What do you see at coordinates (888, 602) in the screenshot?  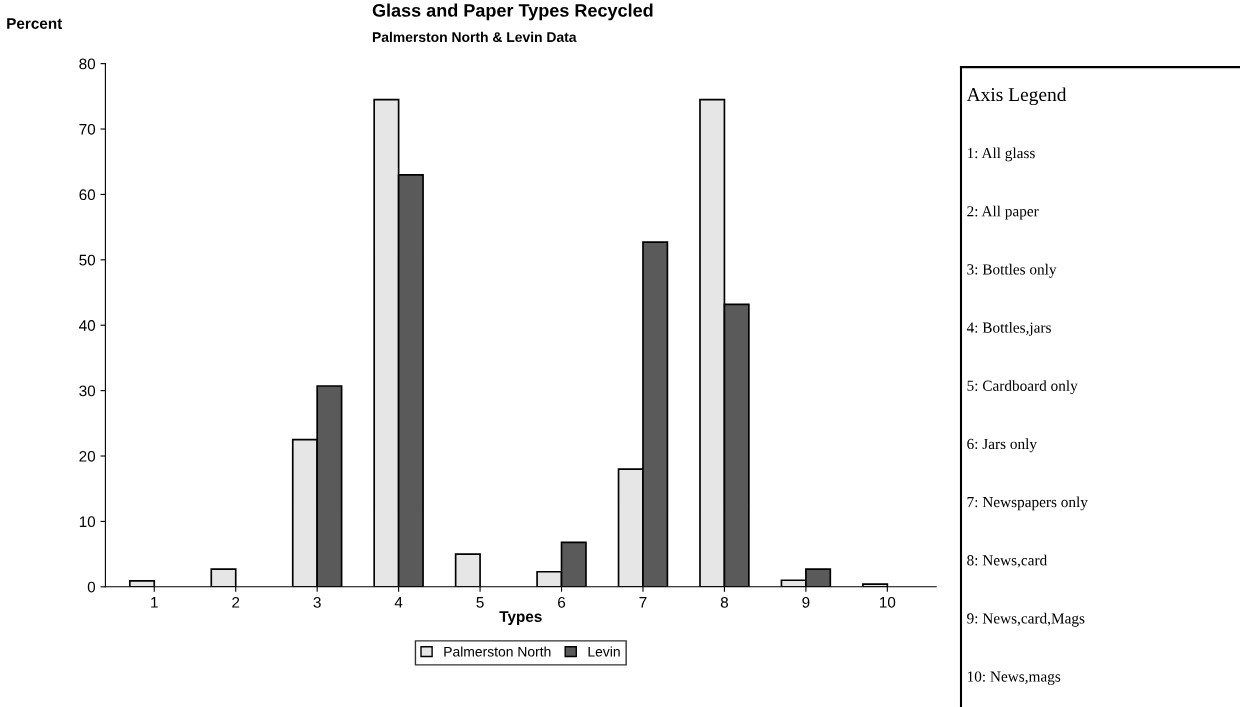 I see `x-tick-label: 10` at bounding box center [888, 602].